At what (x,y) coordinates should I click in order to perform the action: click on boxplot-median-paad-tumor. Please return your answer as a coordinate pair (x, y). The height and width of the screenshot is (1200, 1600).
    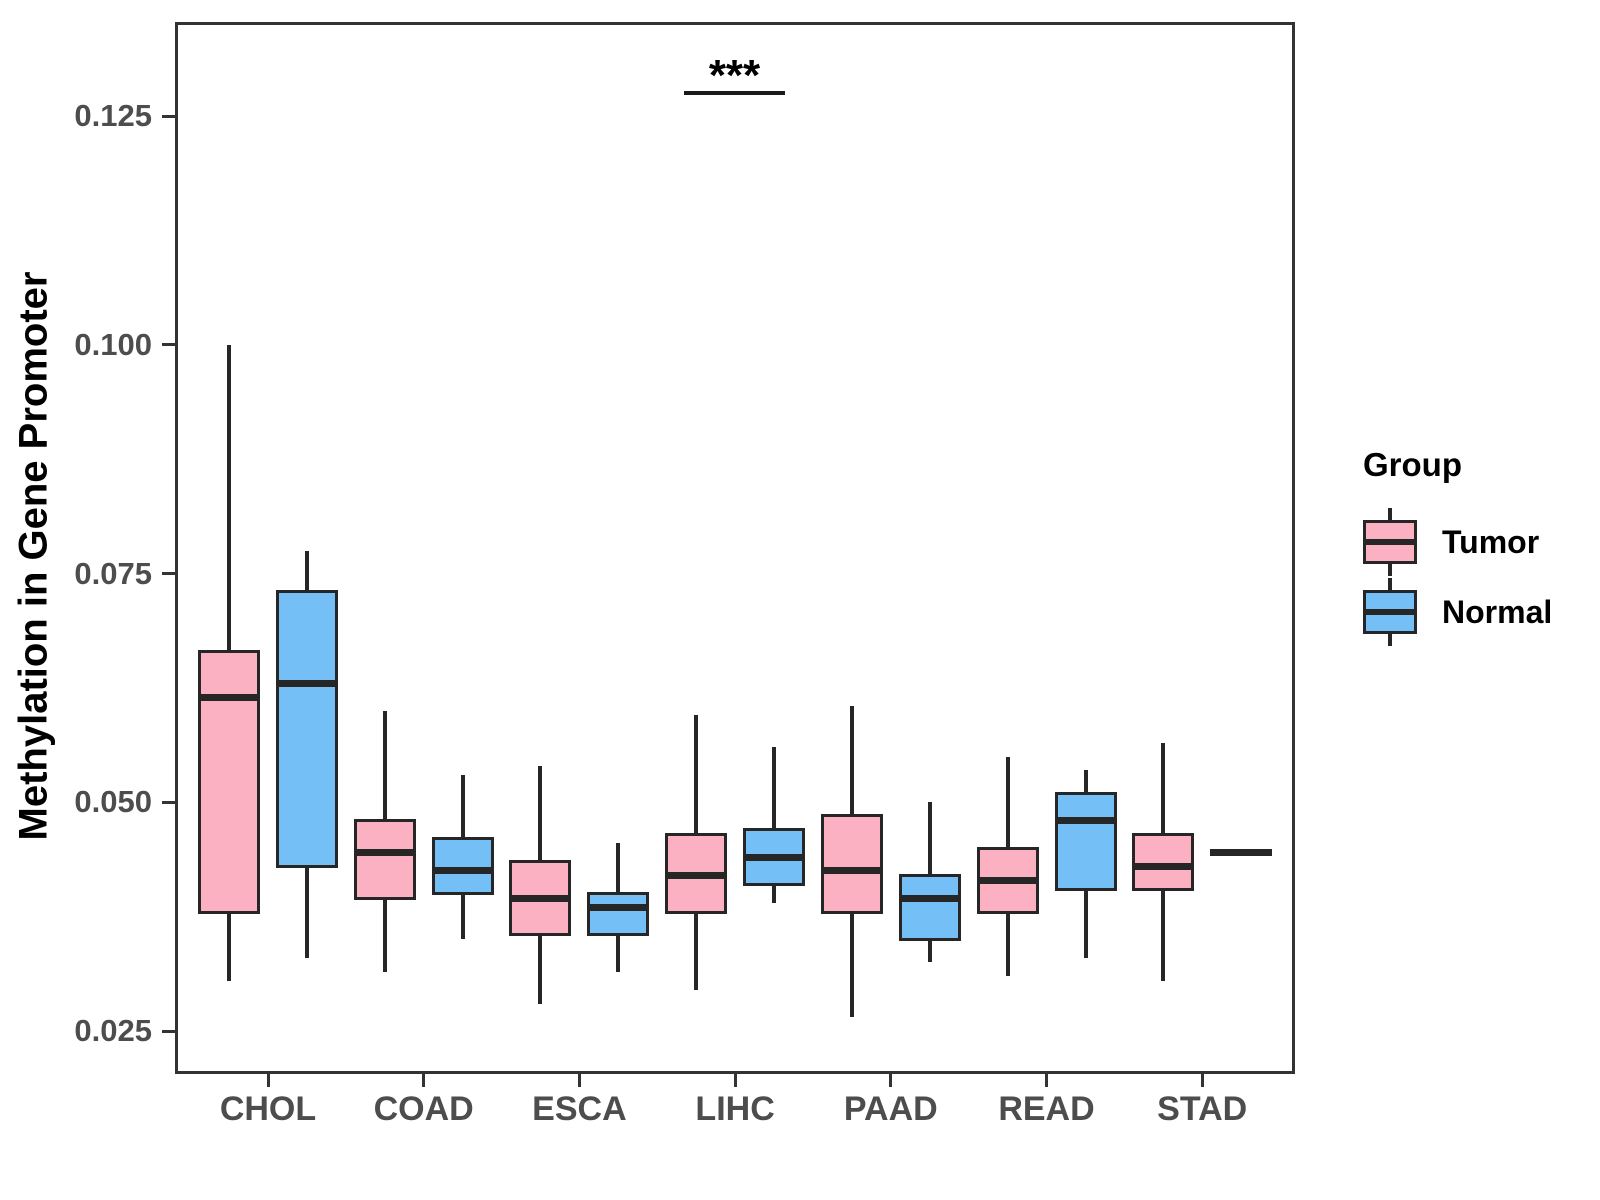
    Looking at the image, I should click on (851, 871).